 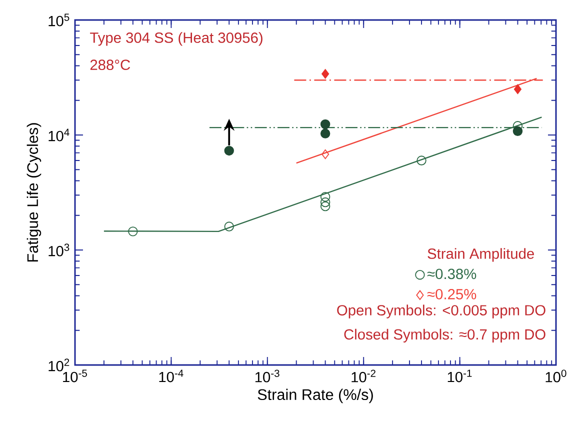 What do you see at coordinates (315, 396) in the screenshot?
I see `x-axis-title: Strain Rate (%/s)` at bounding box center [315, 396].